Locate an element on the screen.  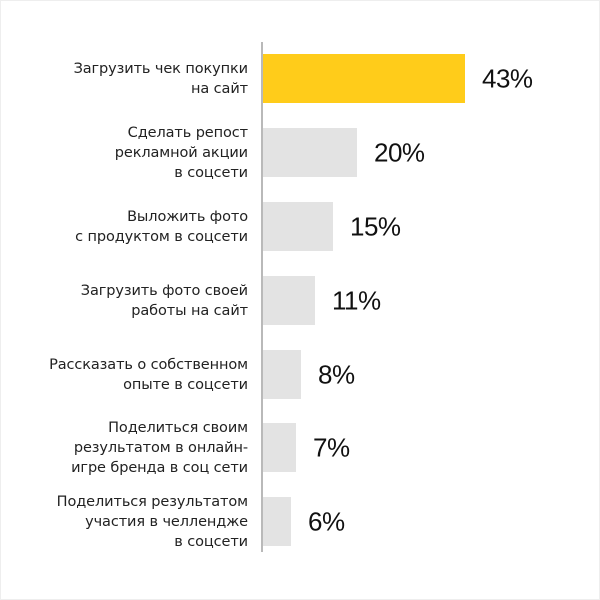
category-label: Загрузить чек покупки на сайт is located at coordinates (161, 78).